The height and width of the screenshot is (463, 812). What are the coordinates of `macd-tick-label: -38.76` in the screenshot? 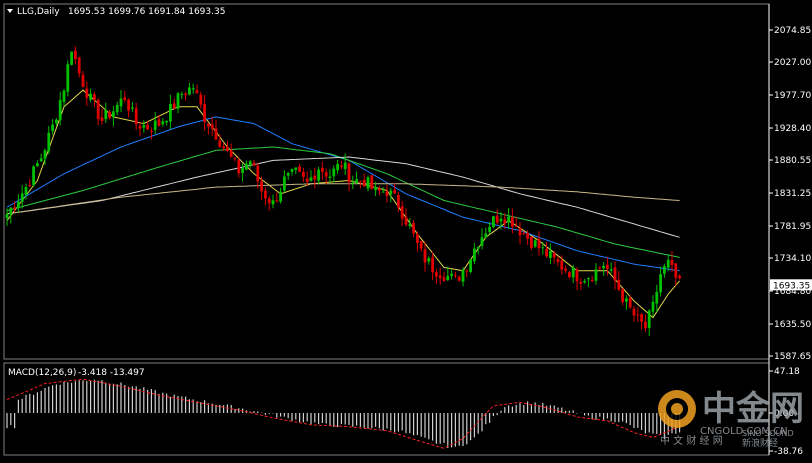 It's located at (788, 452).